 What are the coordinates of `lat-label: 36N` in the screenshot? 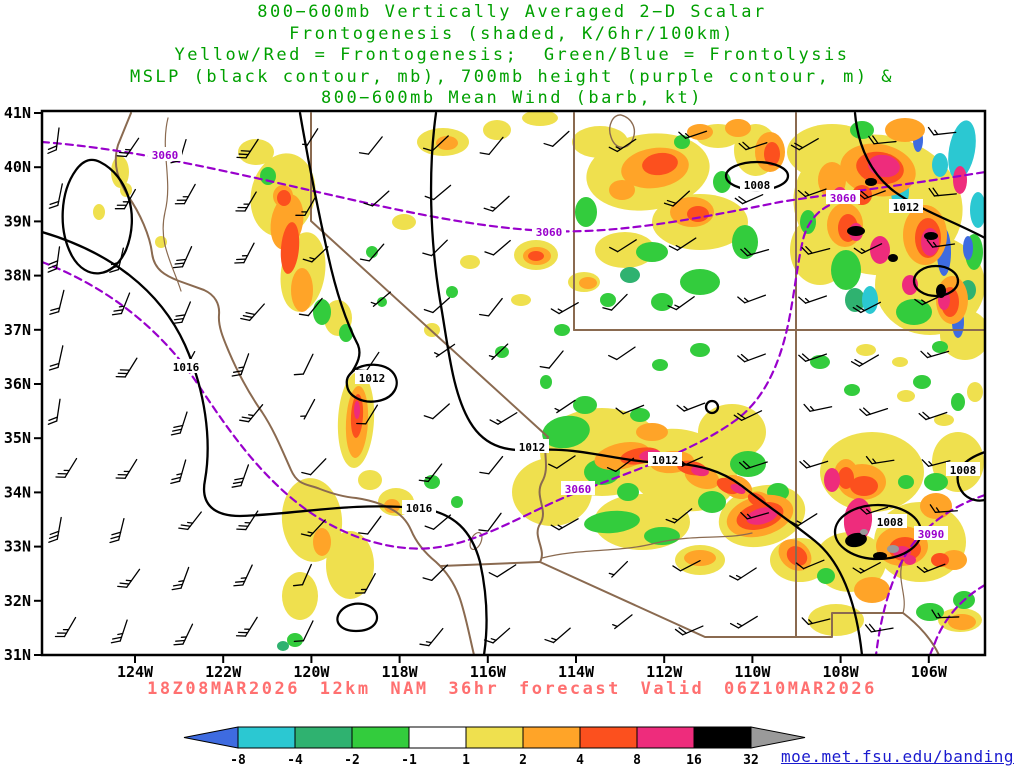 It's located at (17, 384).